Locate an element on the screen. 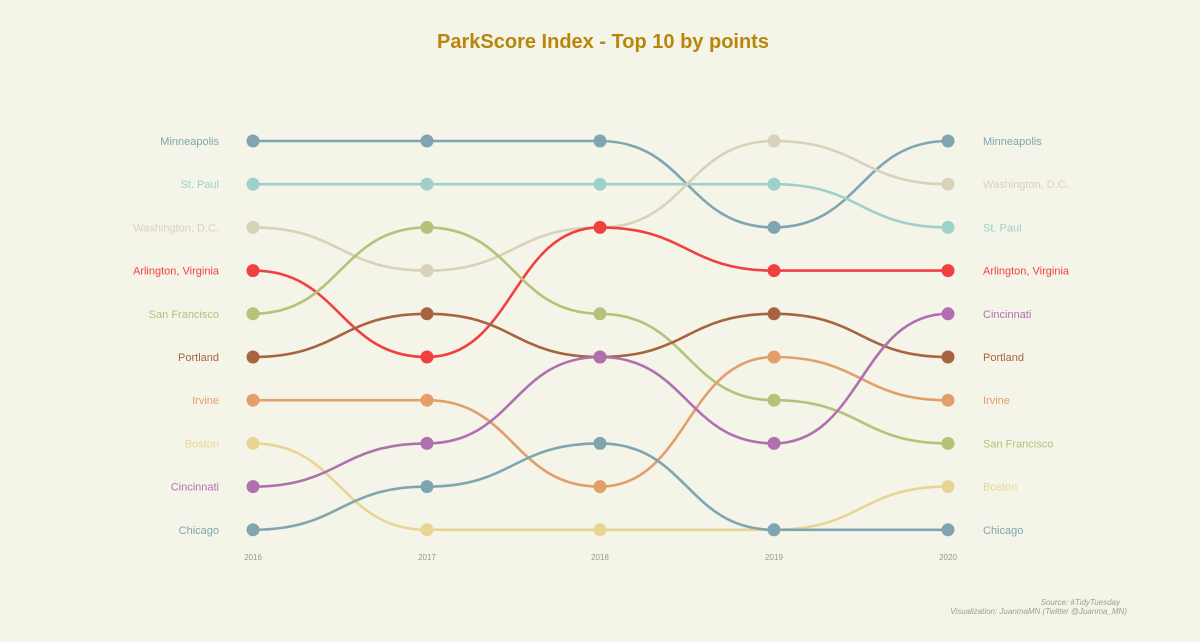 This screenshot has height=642, width=1200. point-chicago-2019 is located at coordinates (774, 530).